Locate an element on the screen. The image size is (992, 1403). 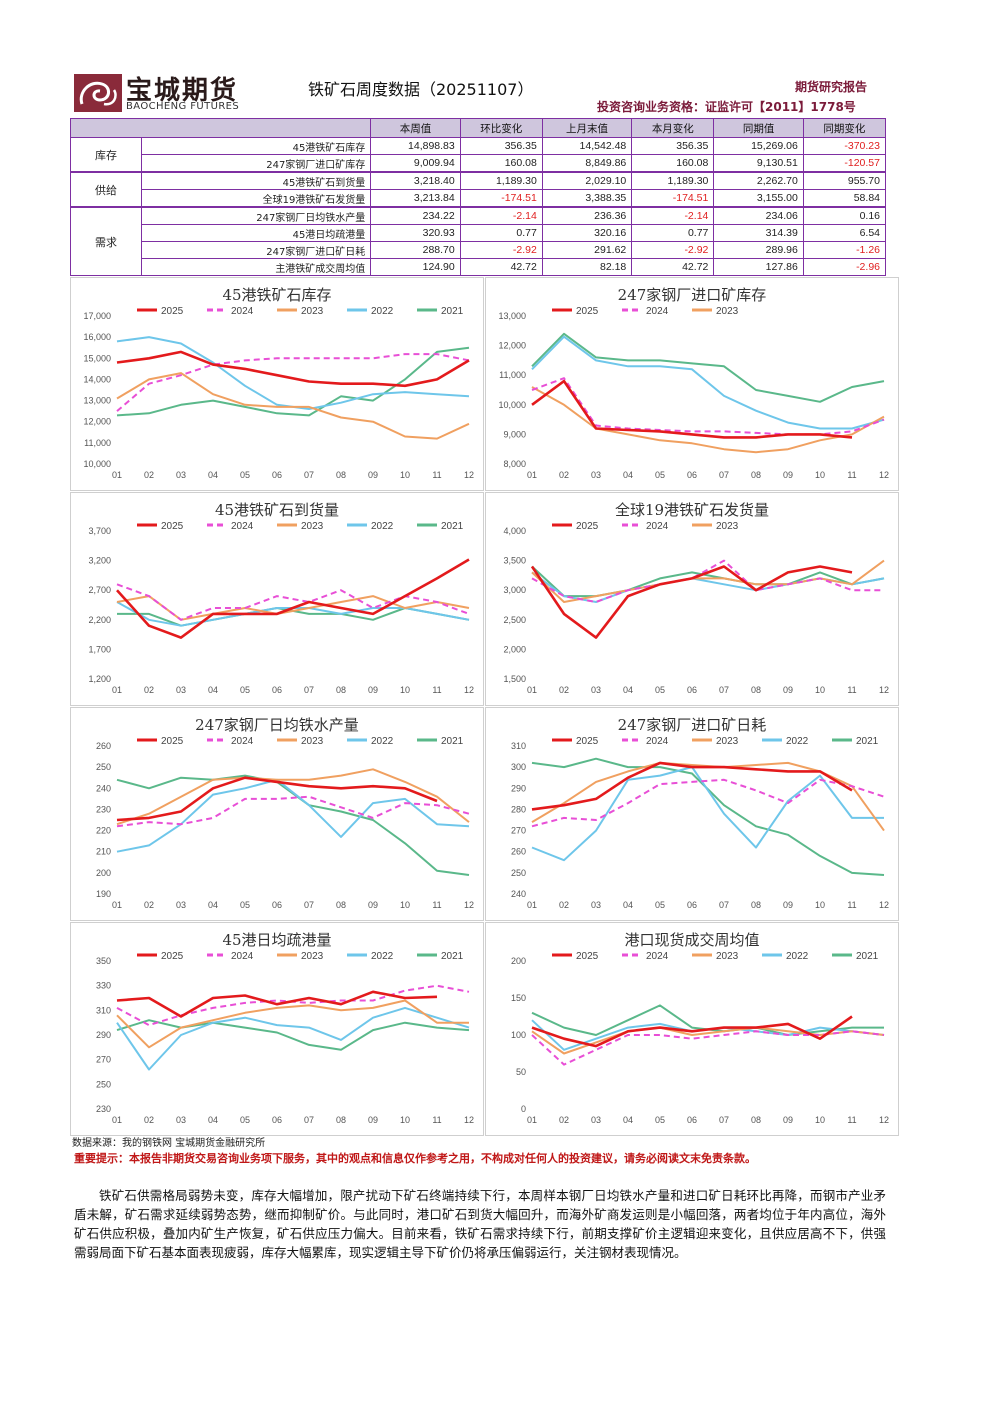
table-header: 同期值 is located at coordinates (758, 128).